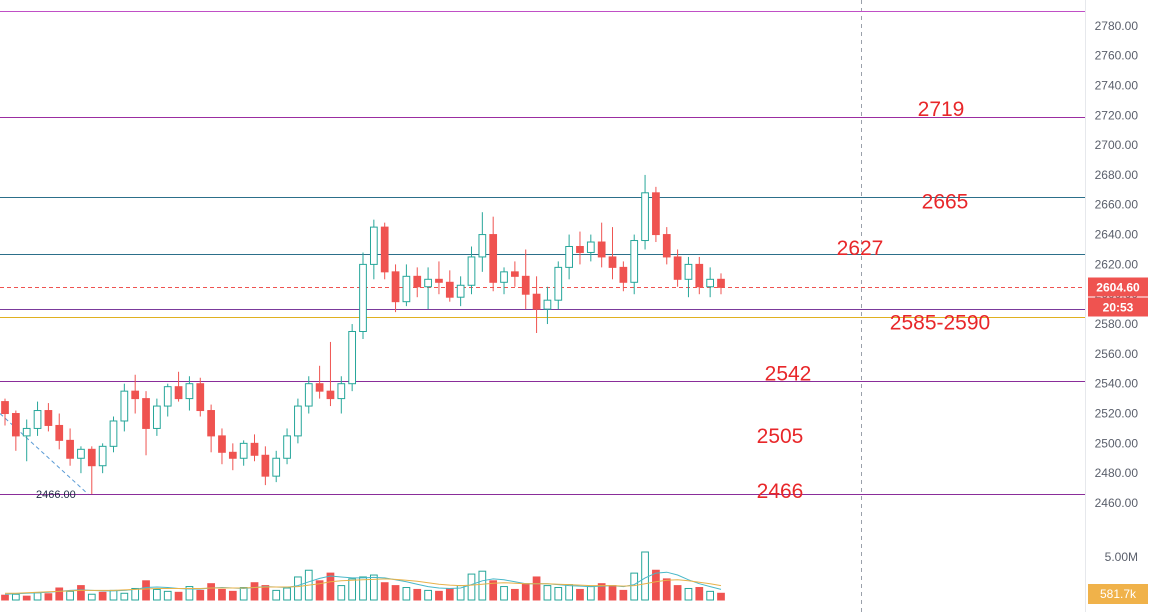  What do you see at coordinates (1117, 503) in the screenshot?
I see `price-tick-label: 2460.00` at bounding box center [1117, 503].